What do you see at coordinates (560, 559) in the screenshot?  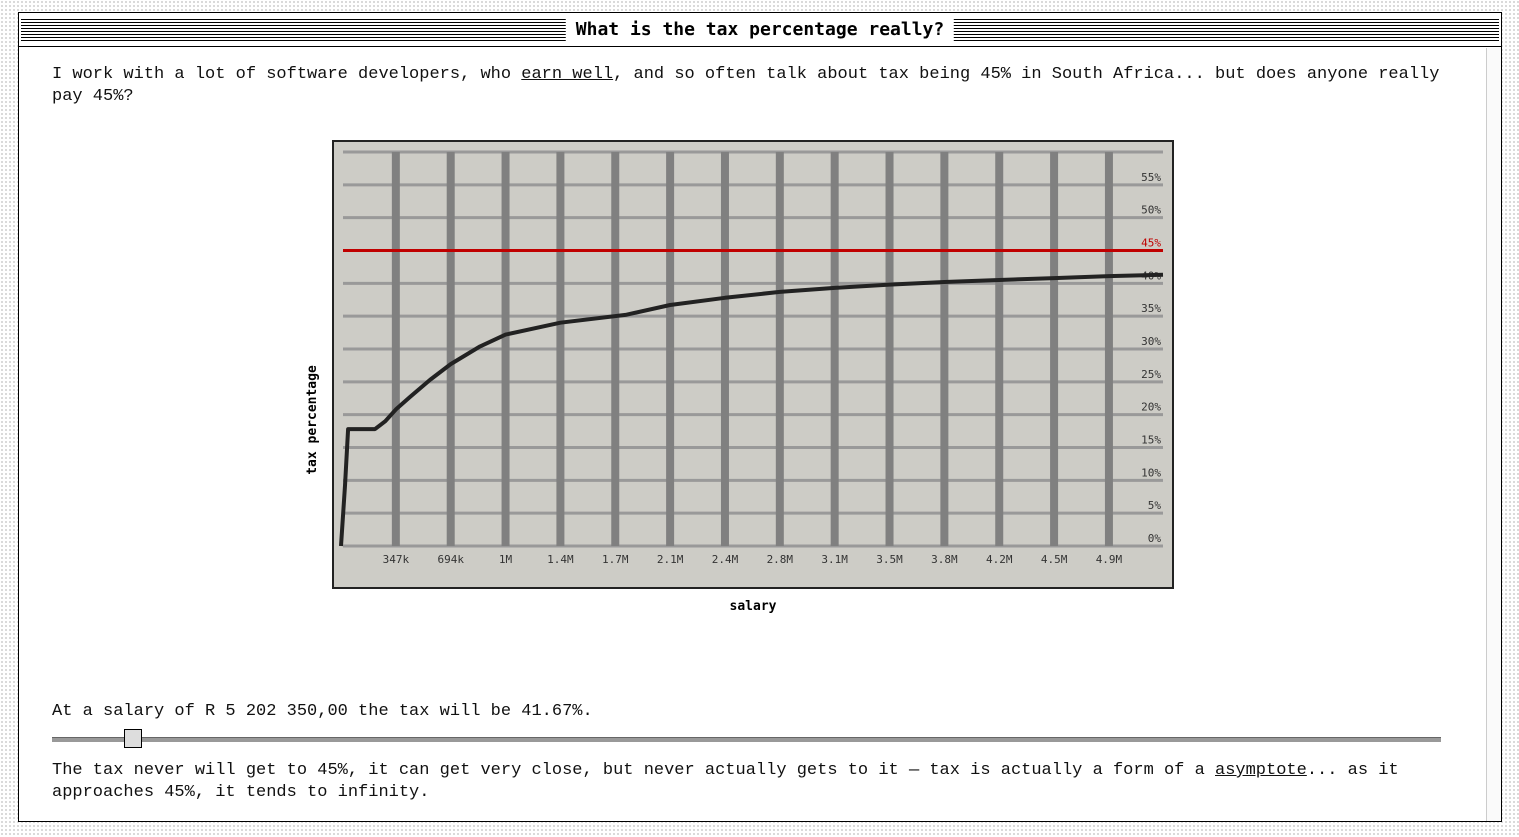 I see `x-tick-label: 1.4M` at bounding box center [560, 559].